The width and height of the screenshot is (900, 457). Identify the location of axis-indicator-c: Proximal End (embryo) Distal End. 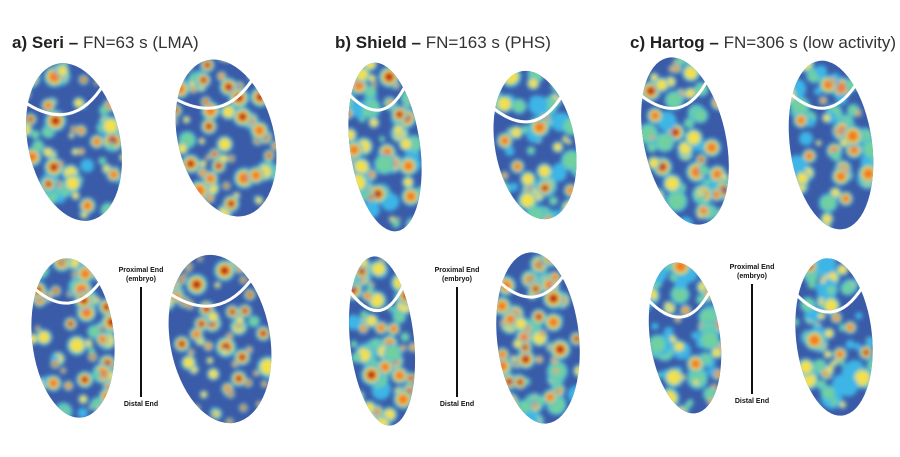
(752, 334).